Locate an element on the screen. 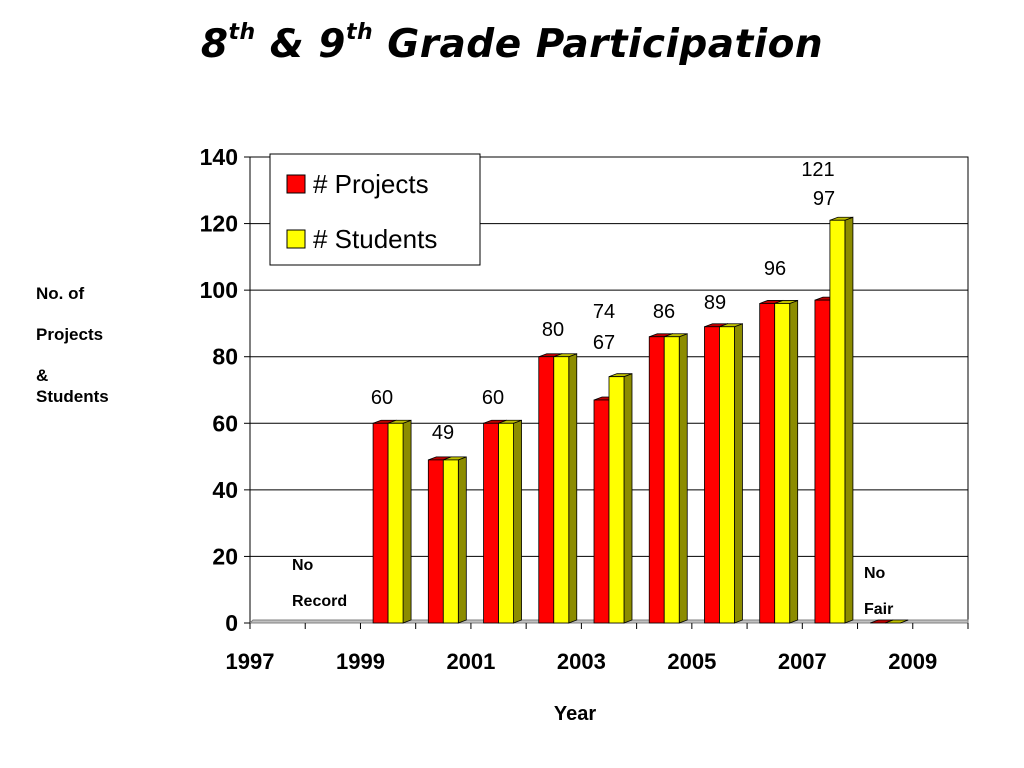  data-label: 67 is located at coordinates (604, 343).